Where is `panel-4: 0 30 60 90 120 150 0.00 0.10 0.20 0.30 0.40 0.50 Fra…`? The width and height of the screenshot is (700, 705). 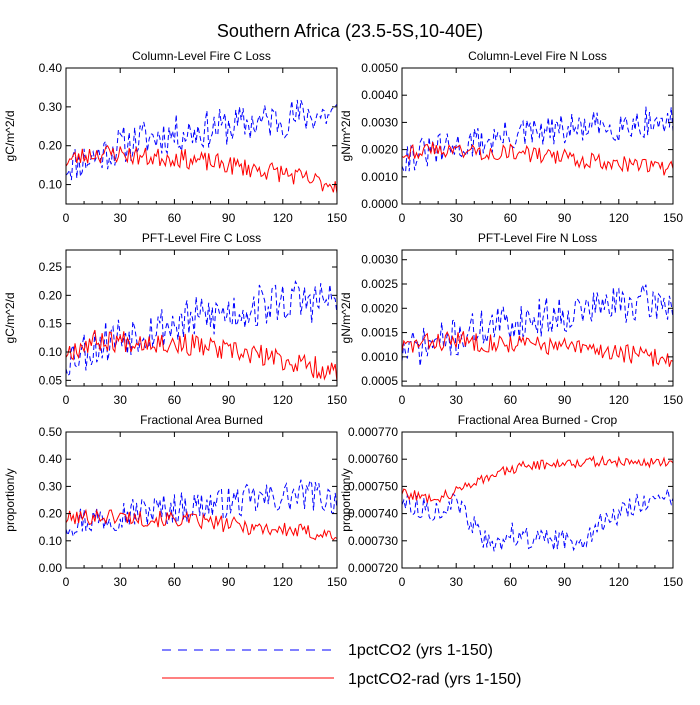 panel-4: 0 30 60 90 120 150 0.00 0.10 0.20 0.30 0.40 0.50 Fra… is located at coordinates (175, 501).